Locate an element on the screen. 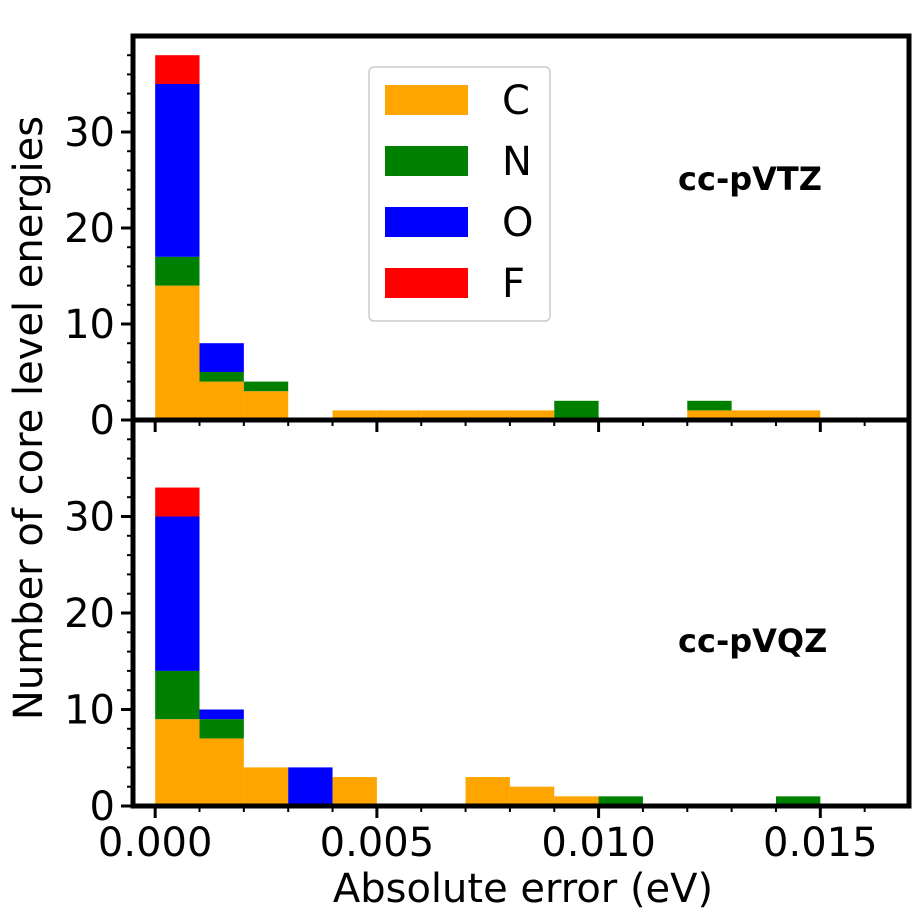 The image size is (919, 920). legend-label-c: C is located at coordinates (516, 101).